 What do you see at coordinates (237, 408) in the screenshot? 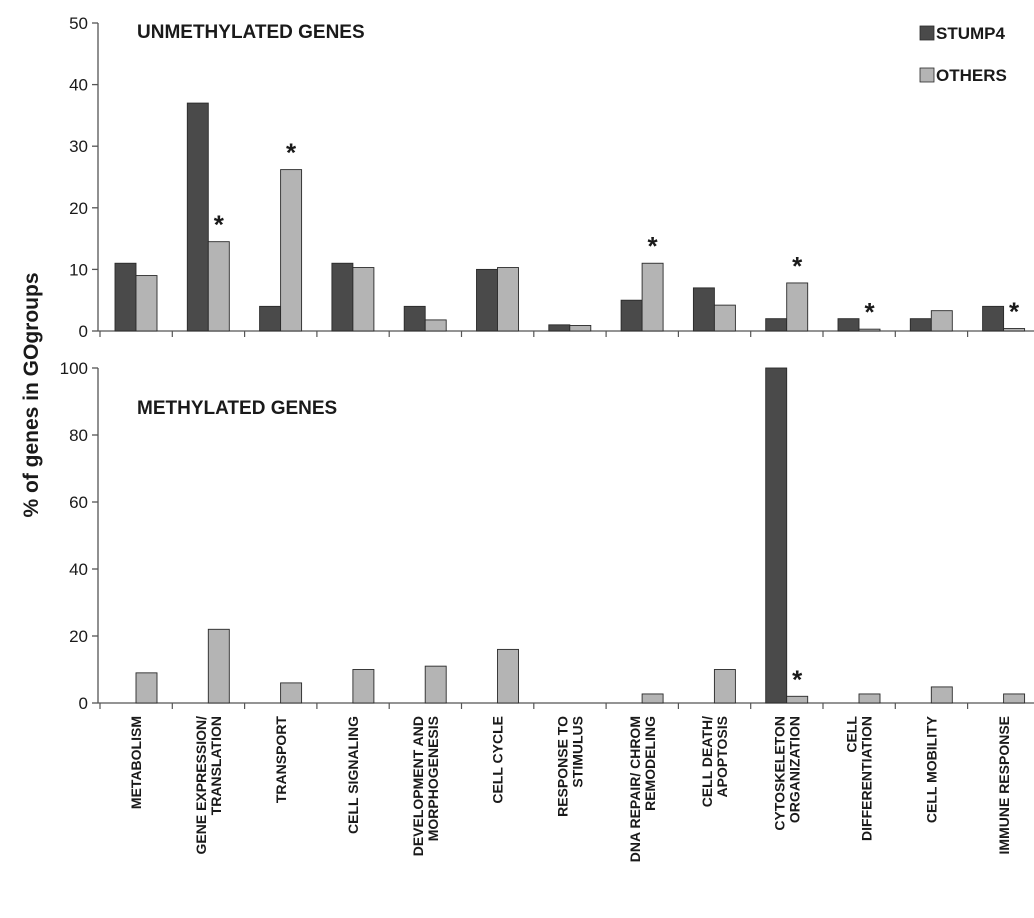
I see `panel-title: METHYLATED GENES` at bounding box center [237, 408].